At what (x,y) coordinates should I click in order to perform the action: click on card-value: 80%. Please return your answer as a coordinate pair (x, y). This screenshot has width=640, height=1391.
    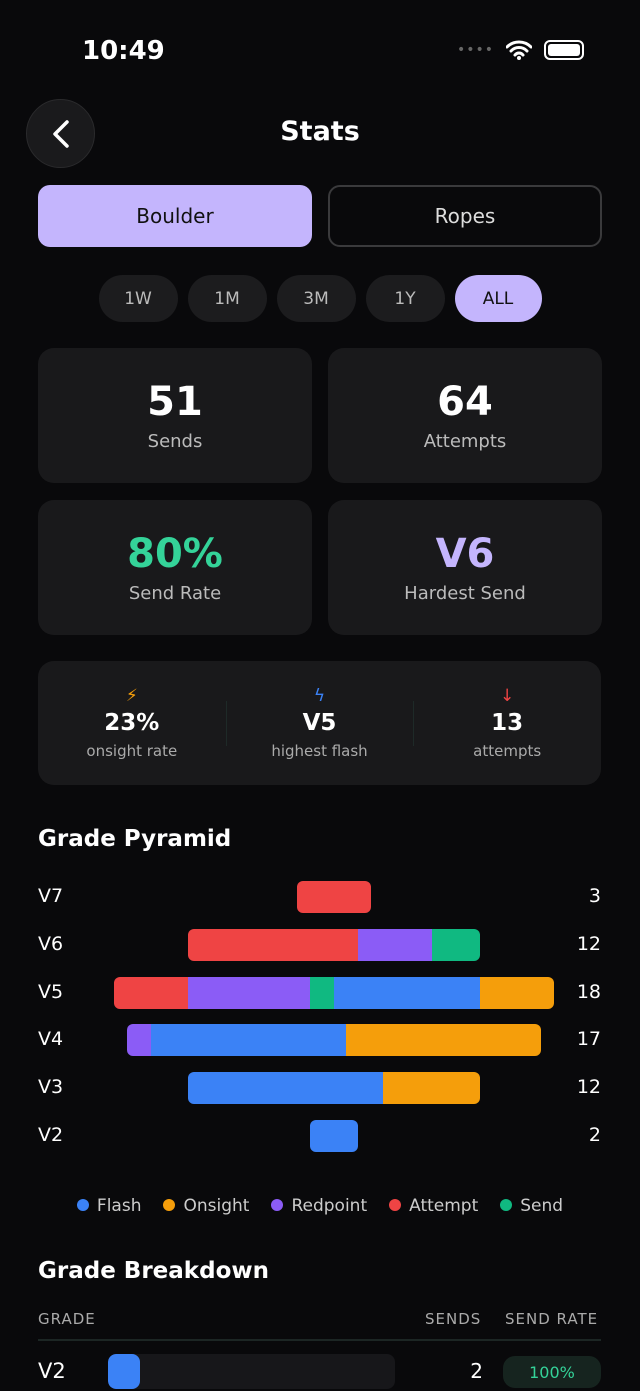
    Looking at the image, I should click on (175, 554).